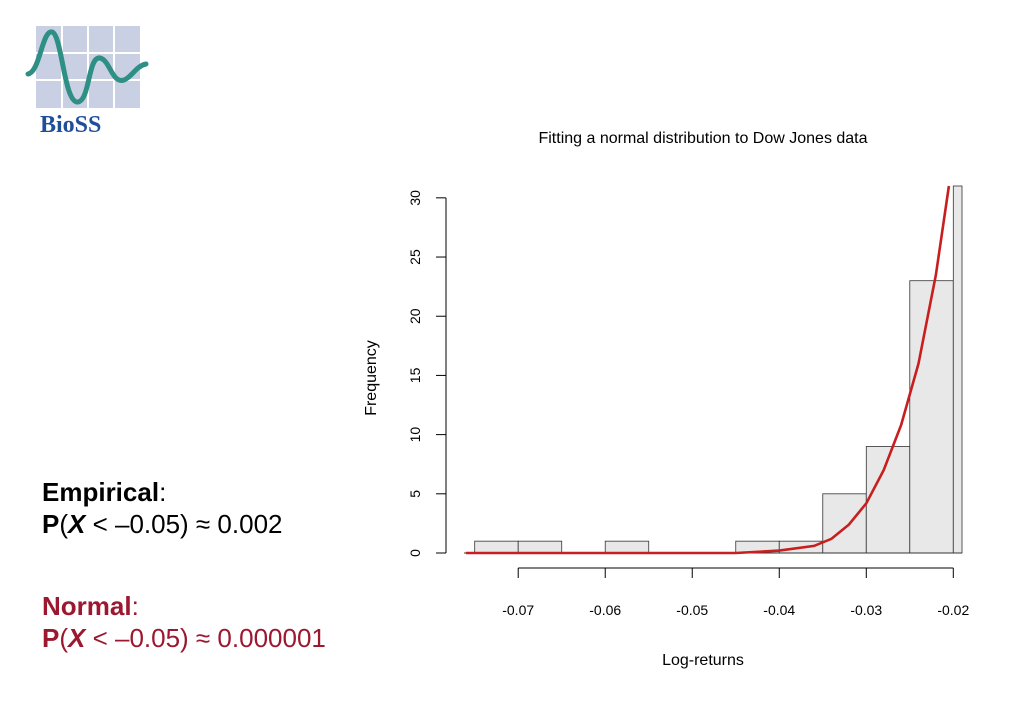  Describe the element at coordinates (51, 638) in the screenshot. I see `normal-p: P` at that location.